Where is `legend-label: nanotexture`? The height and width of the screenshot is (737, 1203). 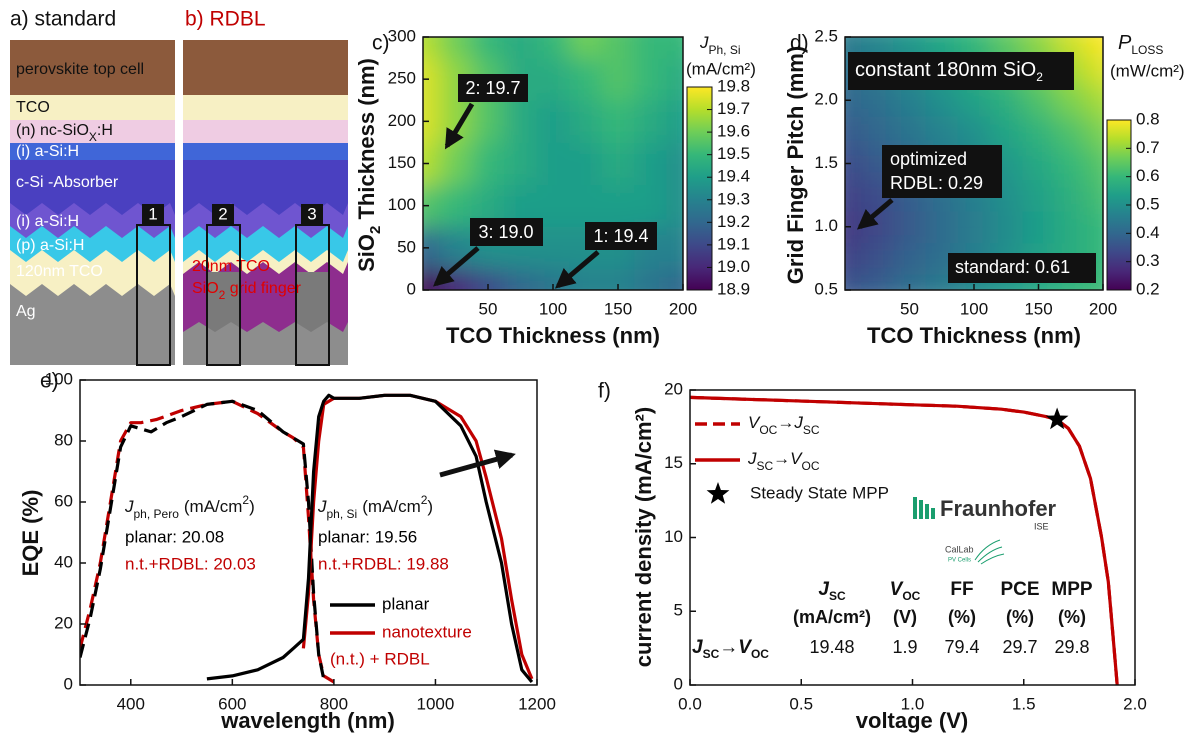
legend-label: nanotexture is located at coordinates (427, 631).